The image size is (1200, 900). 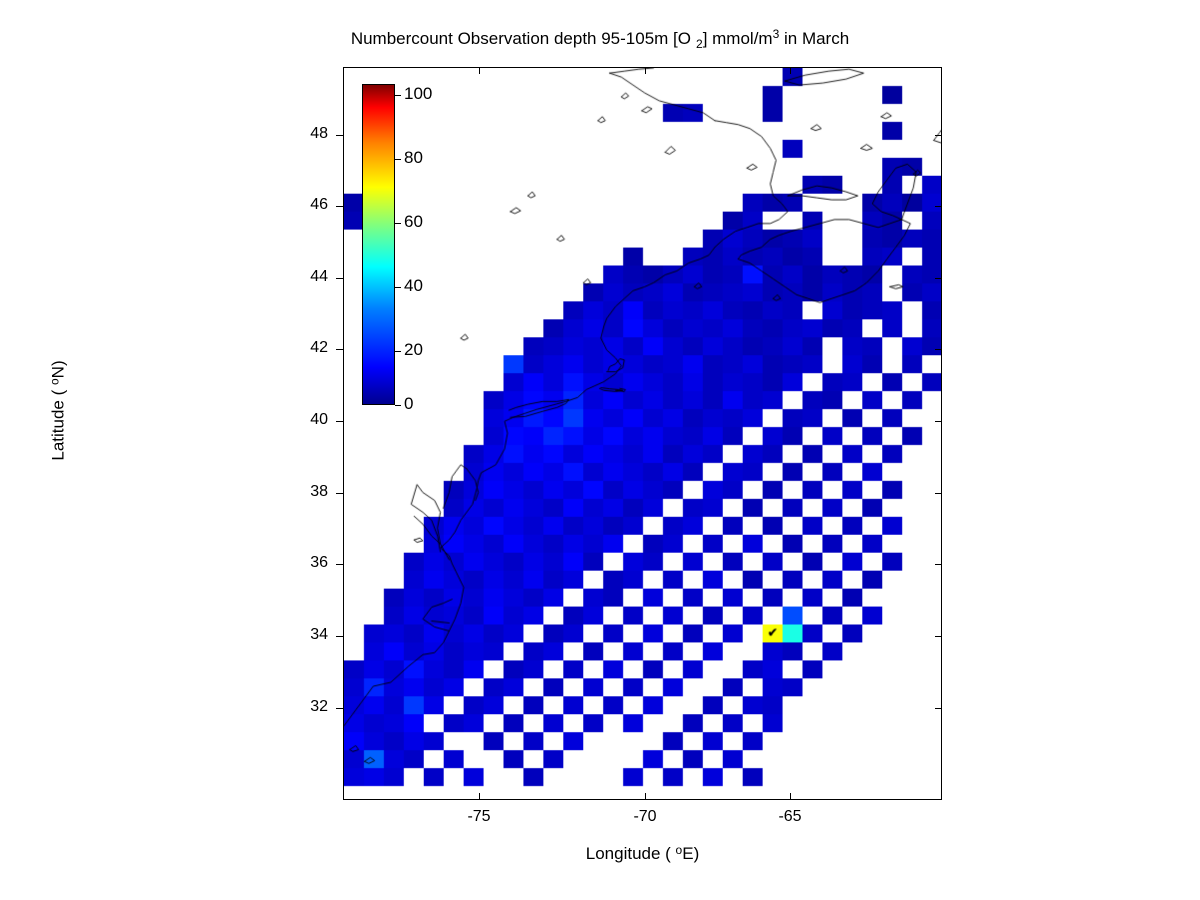 What do you see at coordinates (645, 70) in the screenshot?
I see `x-tick-top--70` at bounding box center [645, 70].